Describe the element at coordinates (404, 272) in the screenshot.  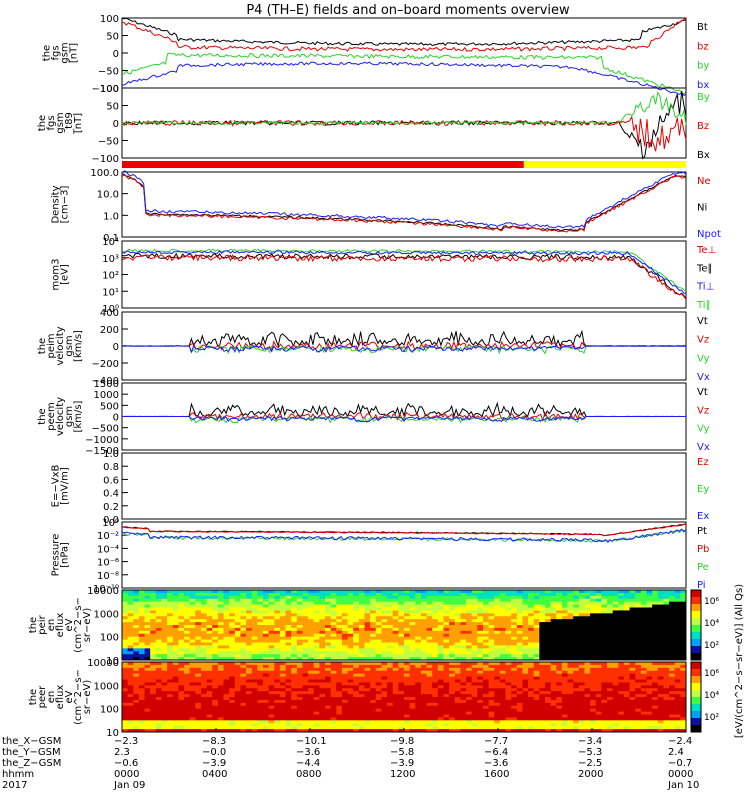
I see `series-ti-perp` at that location.